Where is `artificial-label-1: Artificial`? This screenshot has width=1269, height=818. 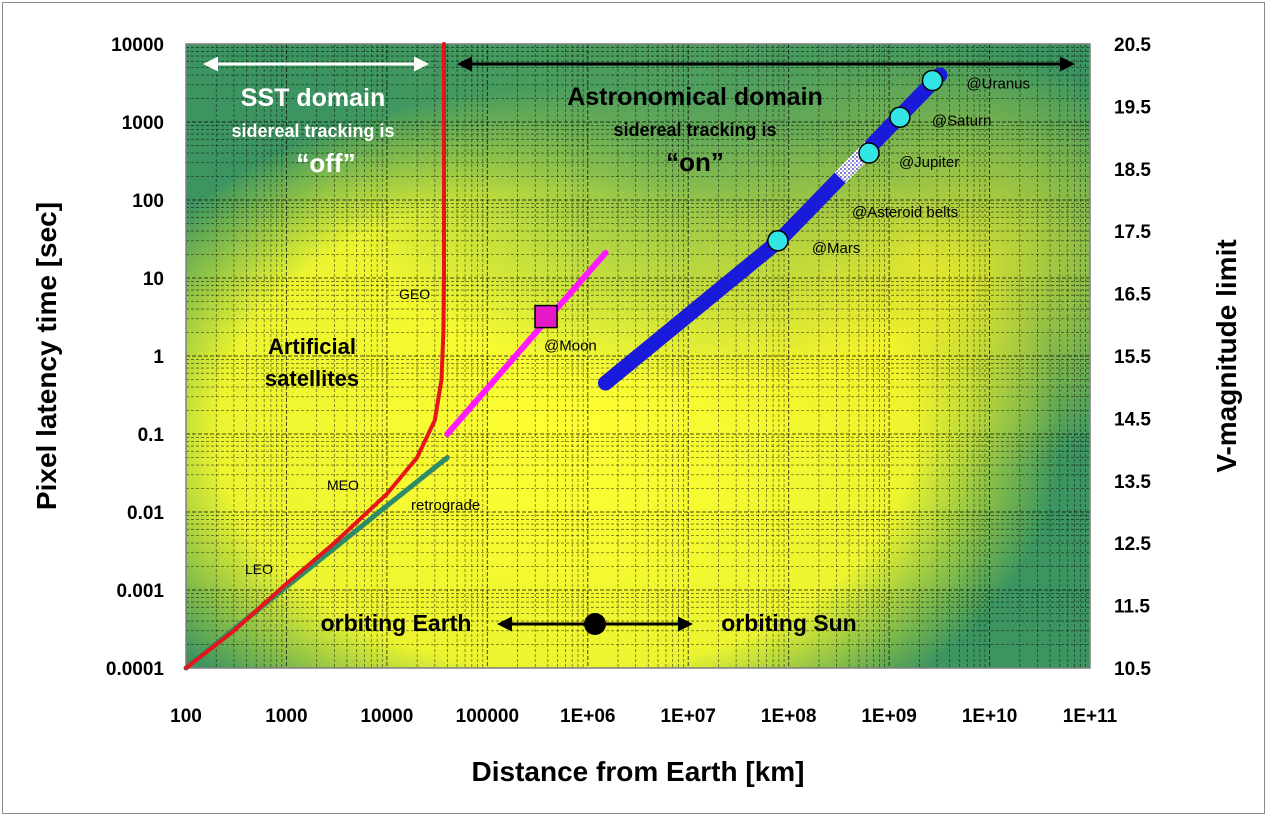 artificial-label-1: Artificial is located at coordinates (312, 346).